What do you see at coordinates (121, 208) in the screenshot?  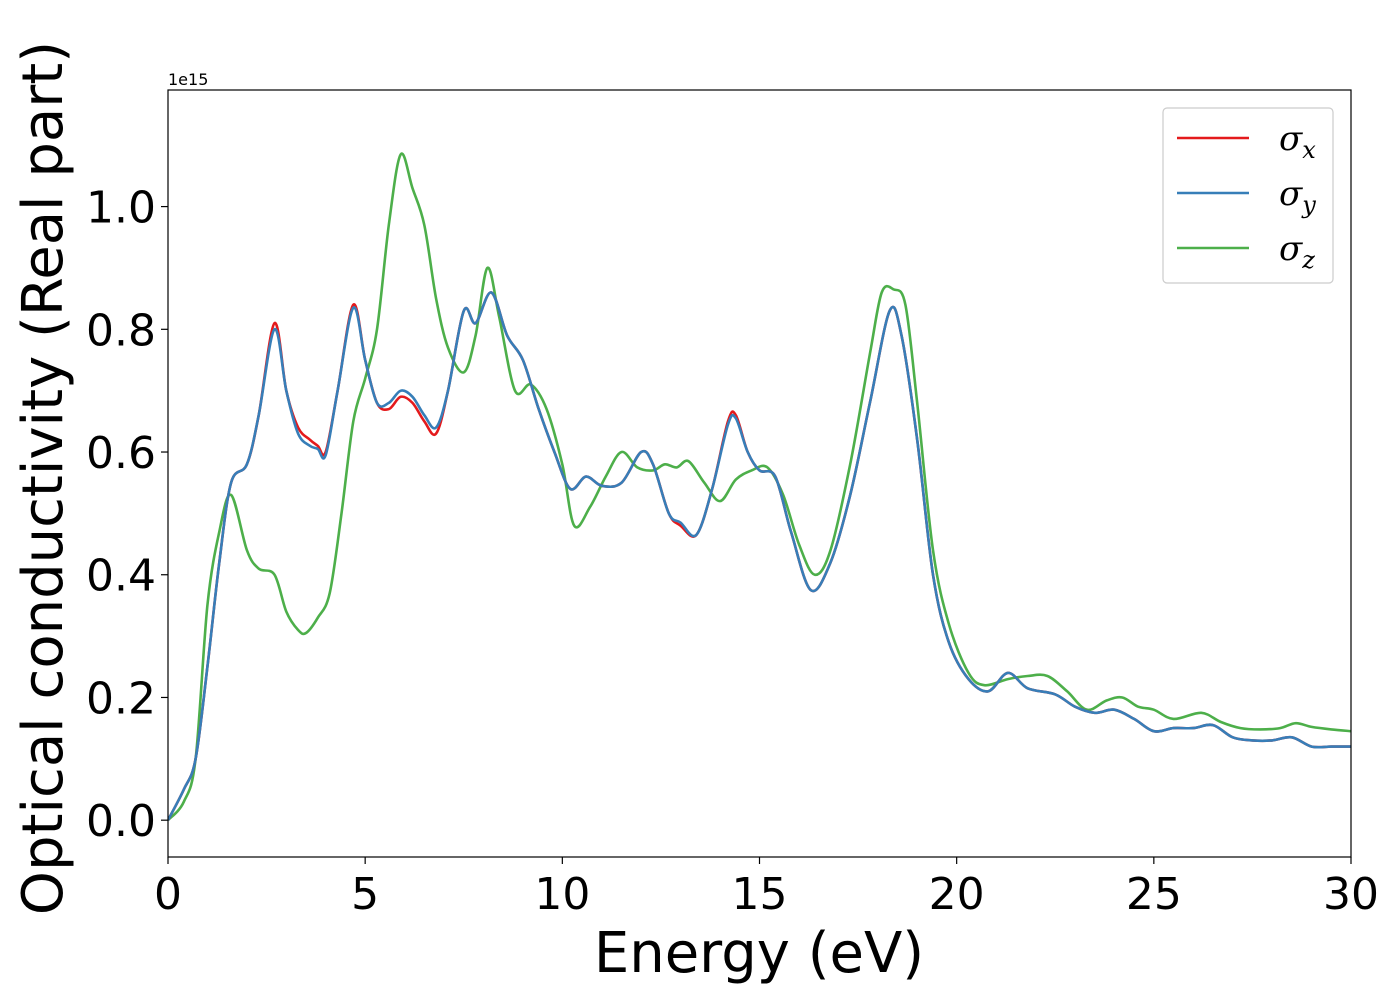 I see `y-tick-label: 1.0` at bounding box center [121, 208].